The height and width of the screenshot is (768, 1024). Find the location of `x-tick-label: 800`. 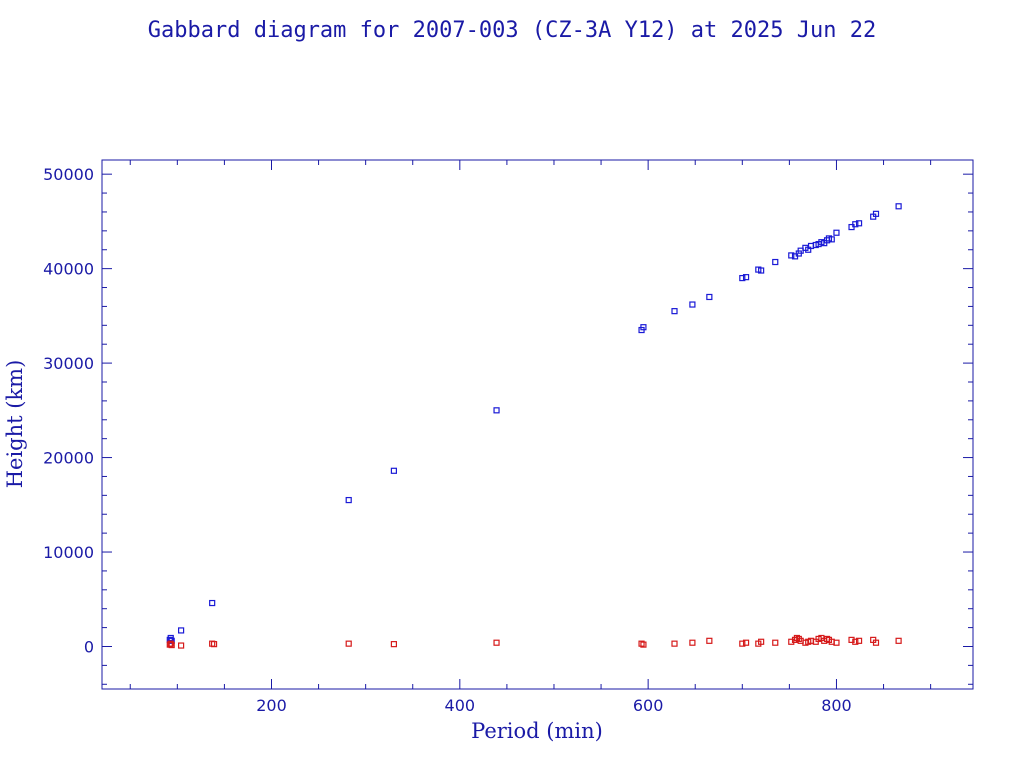

x-tick-label: 800 is located at coordinates (836, 705).